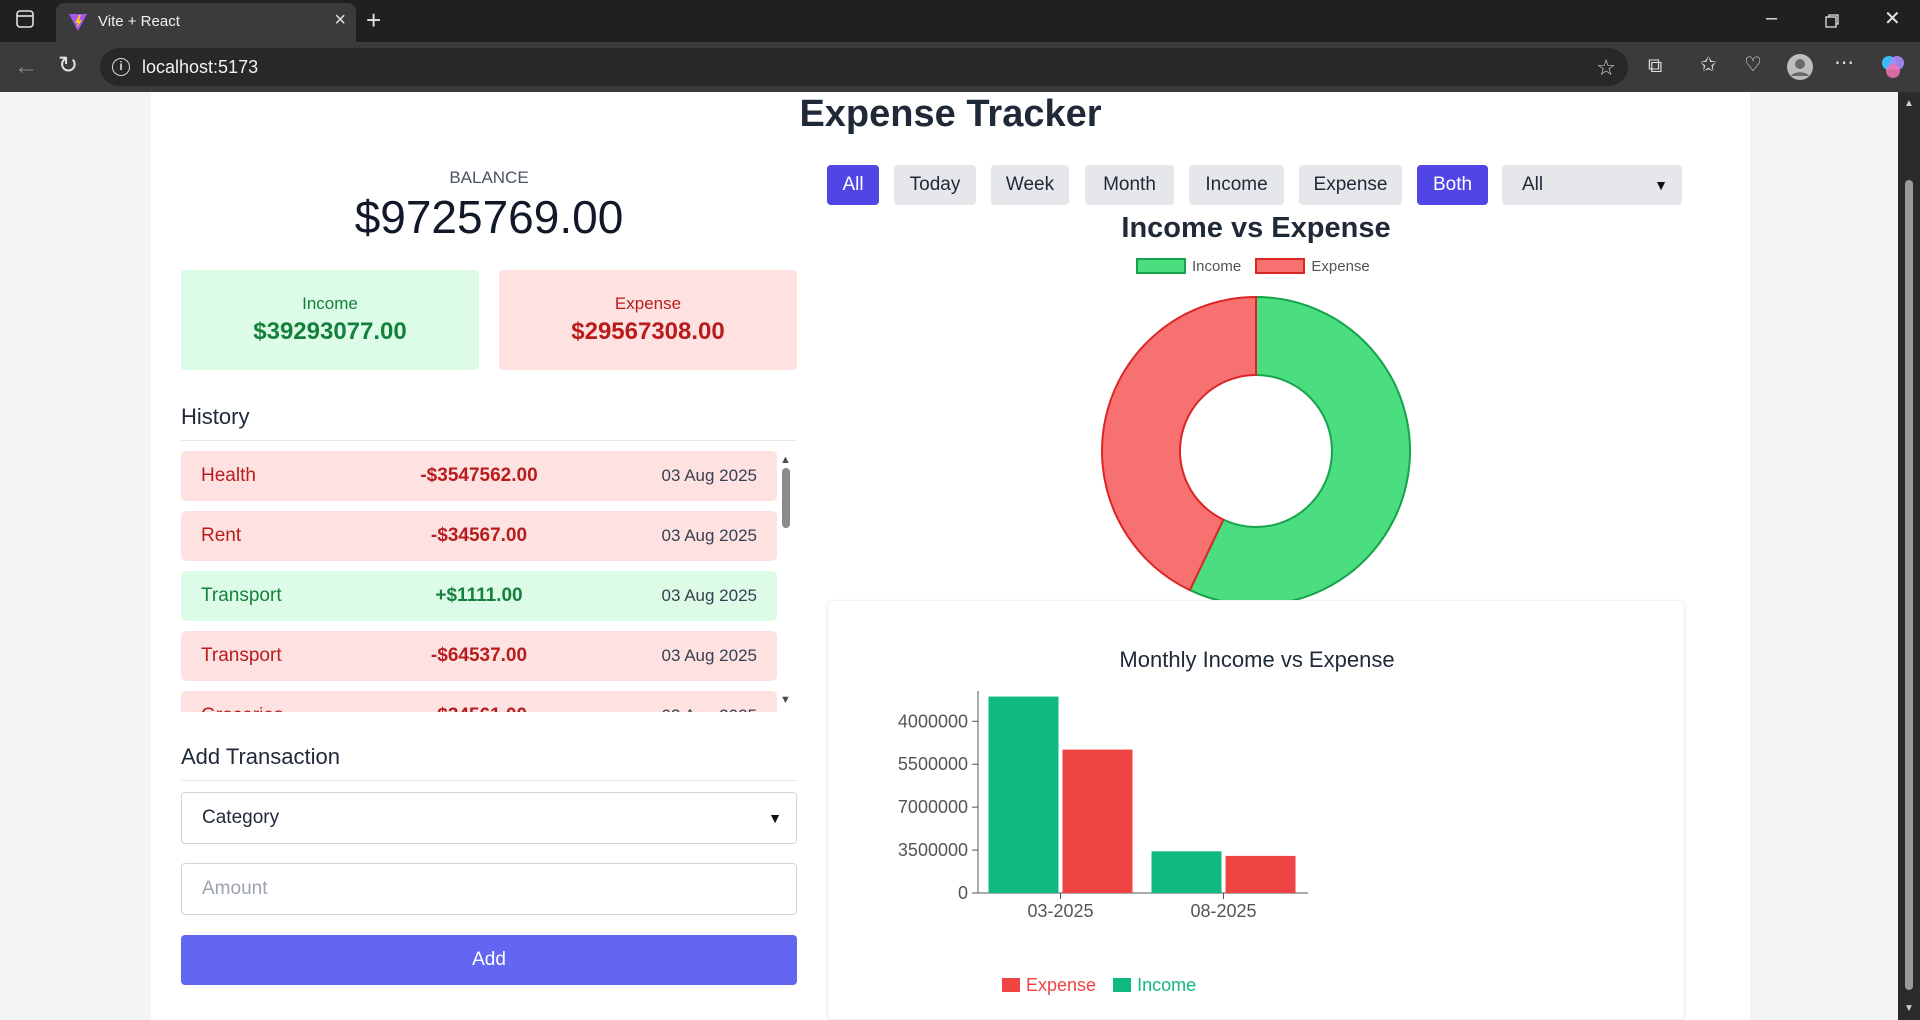 Image resolution: width=1920 pixels, height=1020 pixels. What do you see at coordinates (1606, 67) in the screenshot?
I see `favorite-star-icon: ☆` at bounding box center [1606, 67].